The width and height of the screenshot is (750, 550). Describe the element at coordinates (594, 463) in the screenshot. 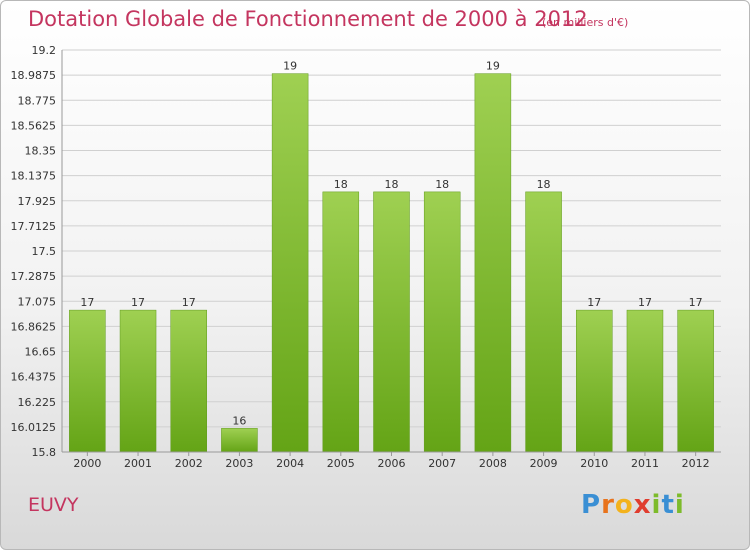

I see `x-tick-label: 2010` at that location.